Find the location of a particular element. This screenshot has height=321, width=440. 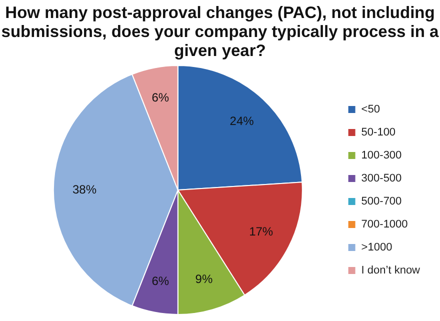

legend-label: 300-500 is located at coordinates (381, 178).